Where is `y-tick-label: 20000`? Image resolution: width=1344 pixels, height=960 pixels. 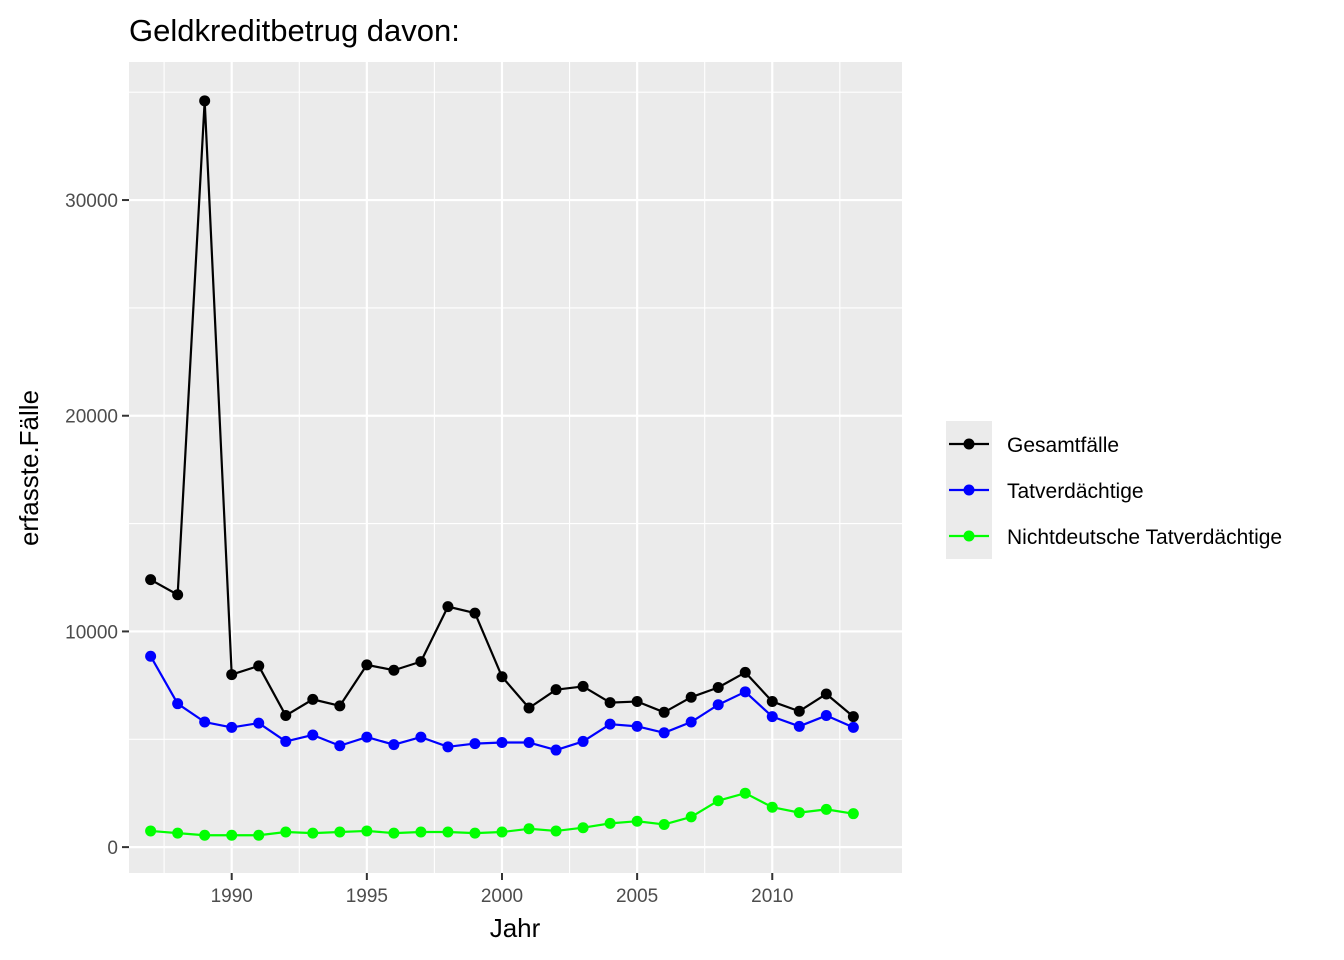 y-tick-label: 20000 is located at coordinates (91, 417).